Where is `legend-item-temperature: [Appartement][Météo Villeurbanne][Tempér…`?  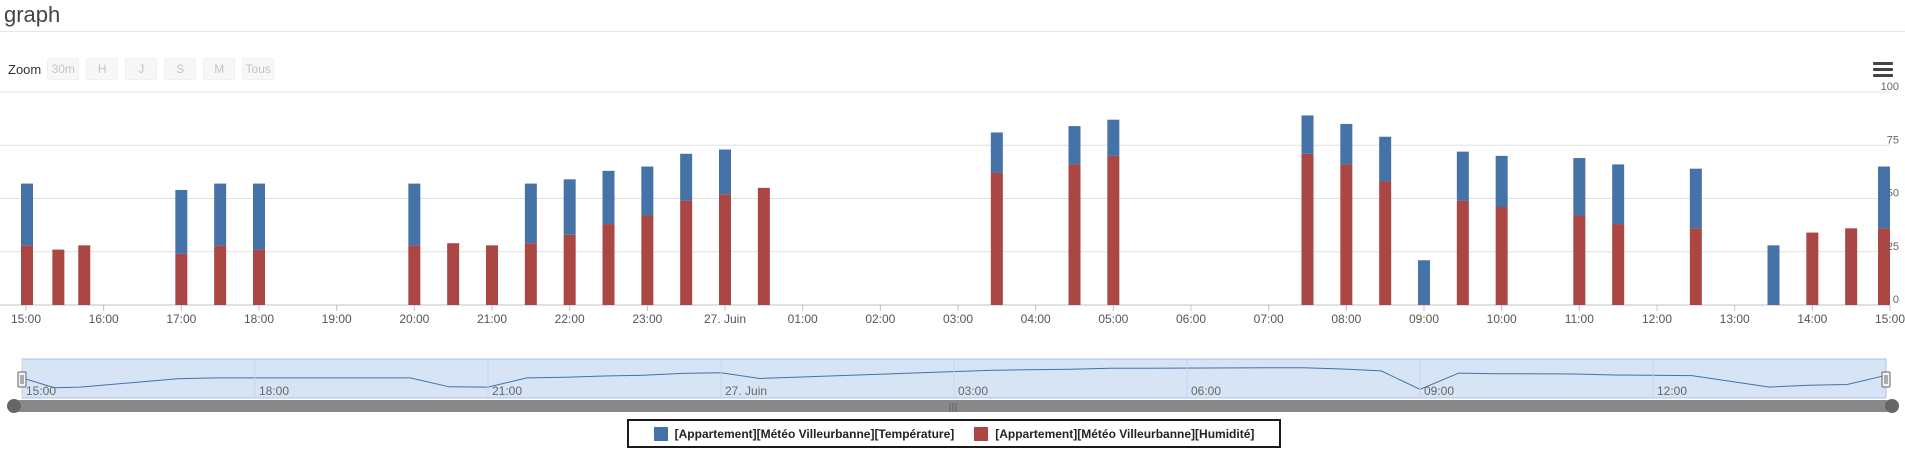
legend-item-temperature: [Appartement][Météo Villeurbanne][Tempér… is located at coordinates (803, 433).